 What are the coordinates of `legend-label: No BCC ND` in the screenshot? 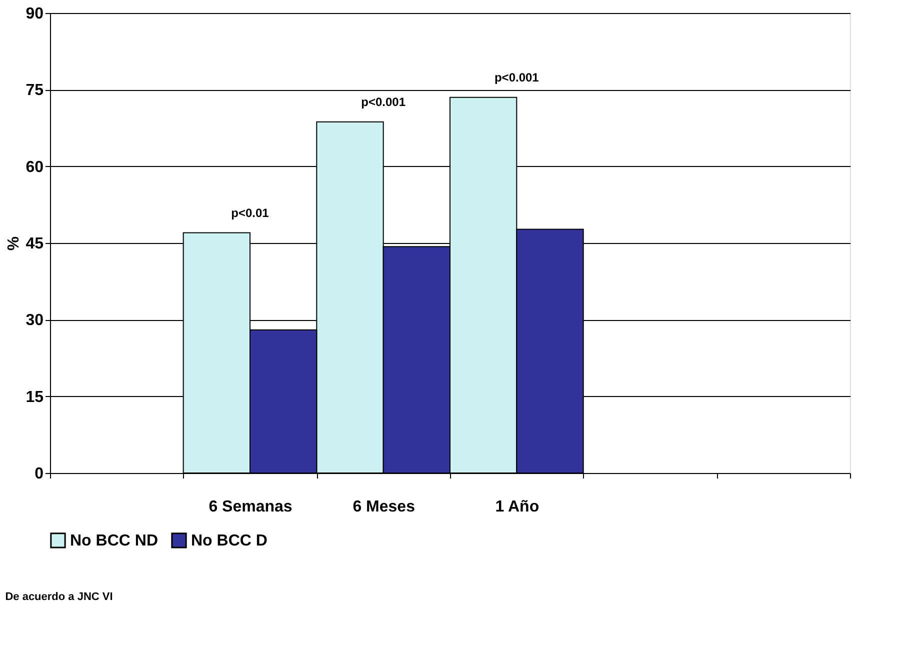 It's located at (114, 541).